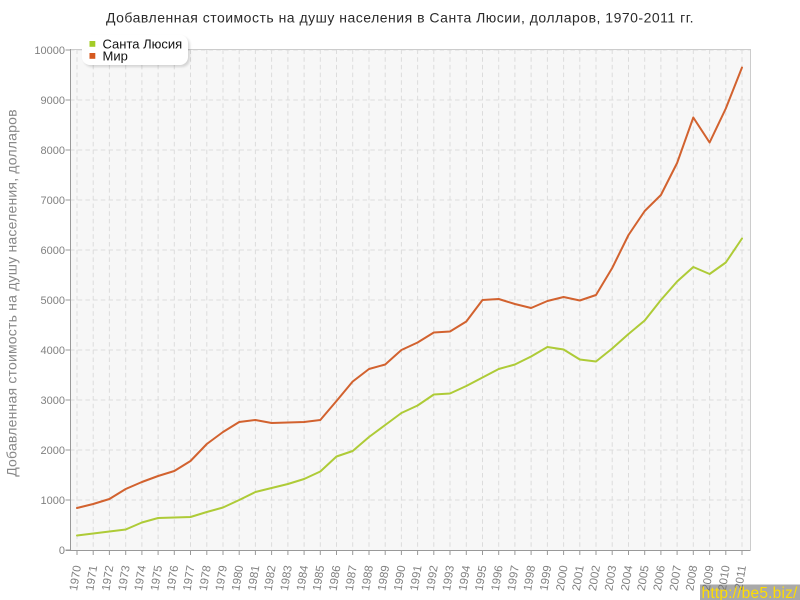  I want to click on svg-text: 7000, so click(53, 201).